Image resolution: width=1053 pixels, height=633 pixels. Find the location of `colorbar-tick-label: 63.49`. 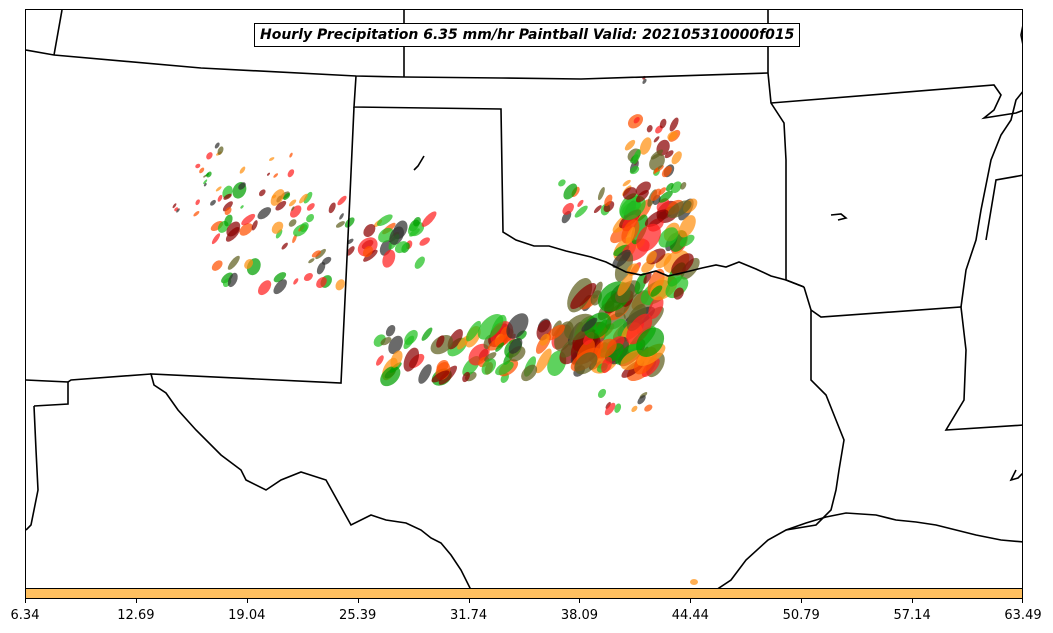

colorbar-tick-label: 63.49 is located at coordinates (1023, 615).